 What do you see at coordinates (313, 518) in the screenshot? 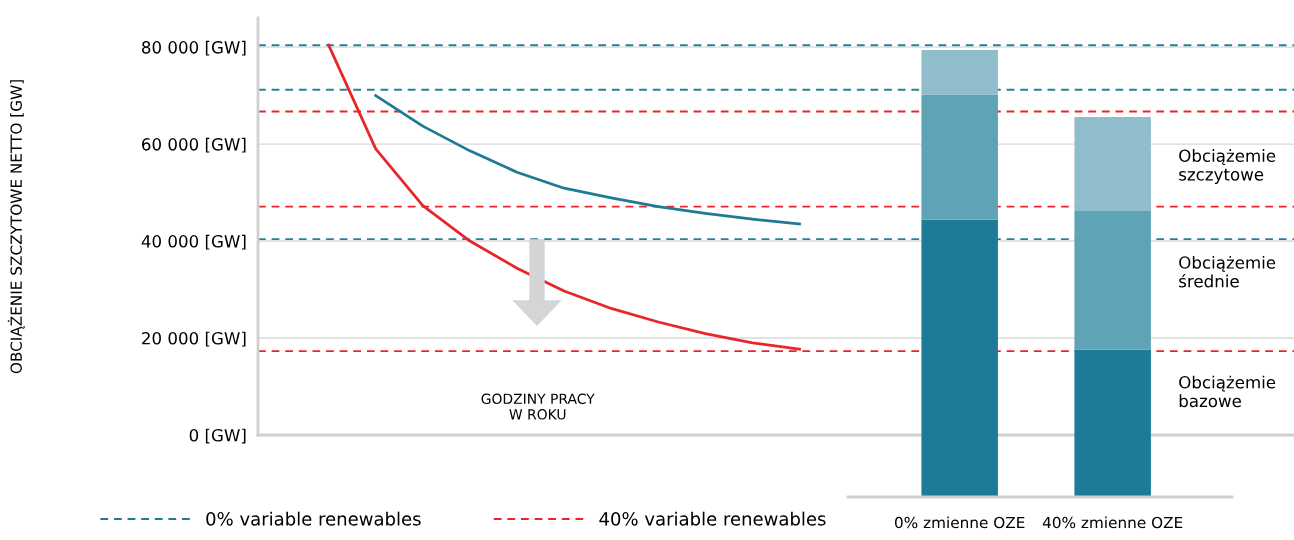
I see `legend-label: 0% variable renewables` at bounding box center [313, 518].